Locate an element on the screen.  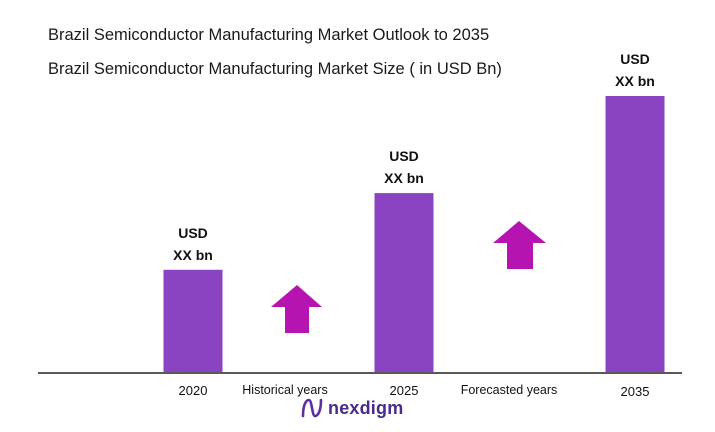
growth-arrow-icon-historical is located at coordinates (296, 309).